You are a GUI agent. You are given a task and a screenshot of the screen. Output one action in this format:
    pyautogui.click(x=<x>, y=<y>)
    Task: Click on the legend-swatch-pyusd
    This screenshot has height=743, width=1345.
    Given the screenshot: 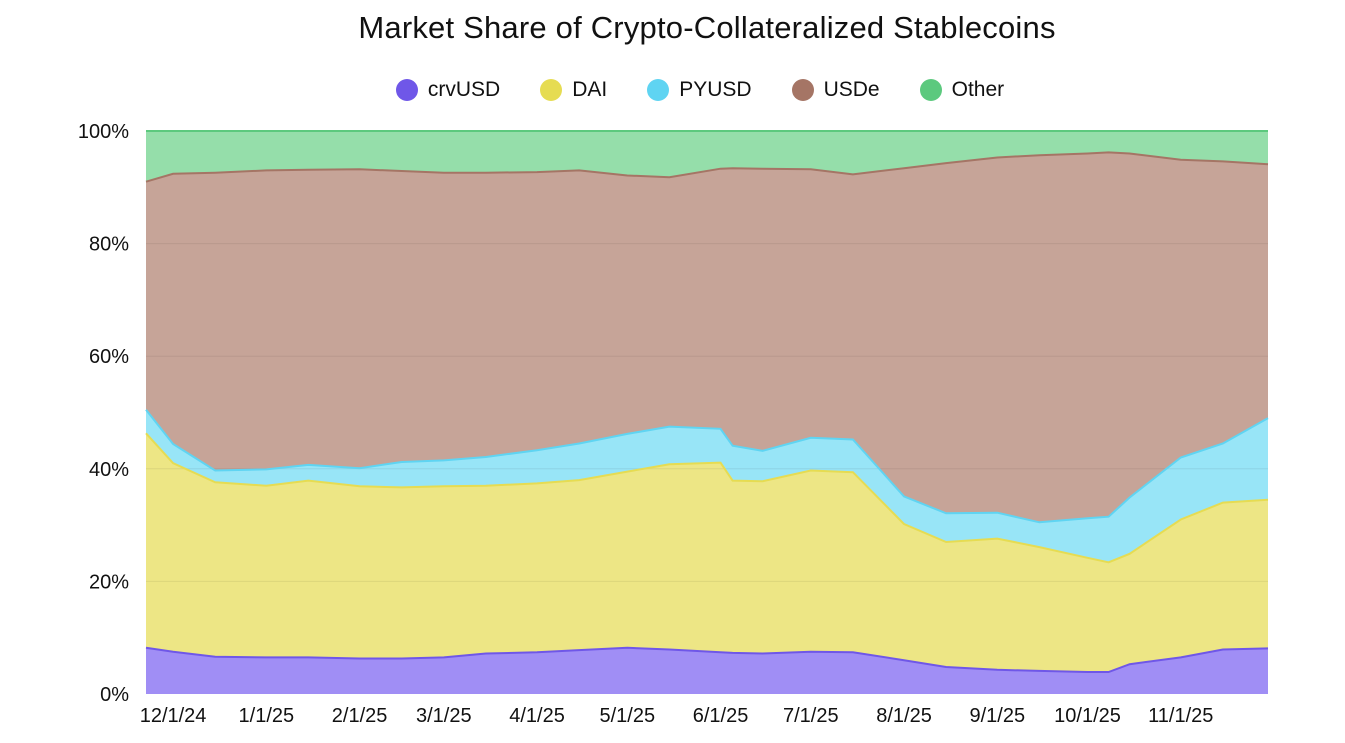 What is the action you would take?
    pyautogui.click(x=658, y=90)
    